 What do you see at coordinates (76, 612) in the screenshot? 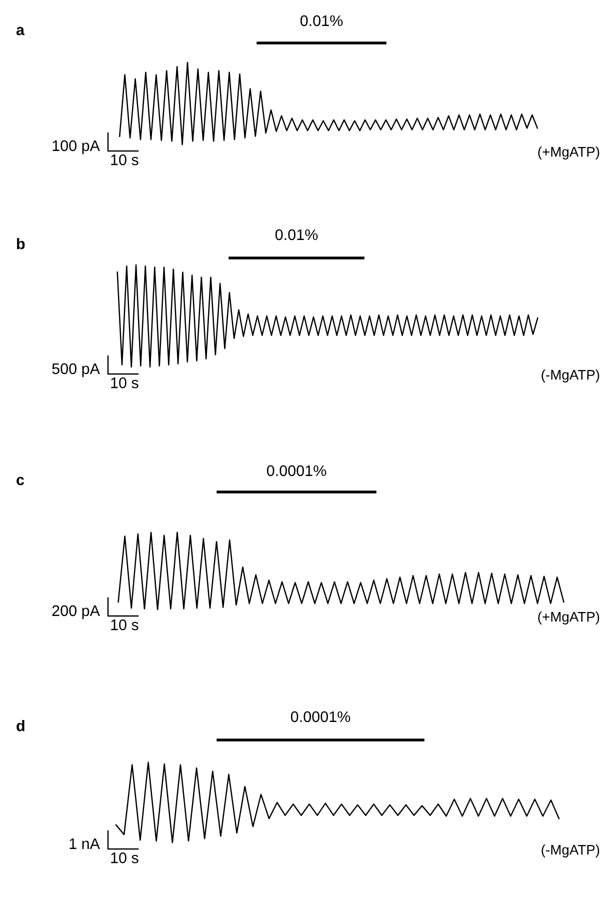
I see `text: 200 pA` at bounding box center [76, 612].